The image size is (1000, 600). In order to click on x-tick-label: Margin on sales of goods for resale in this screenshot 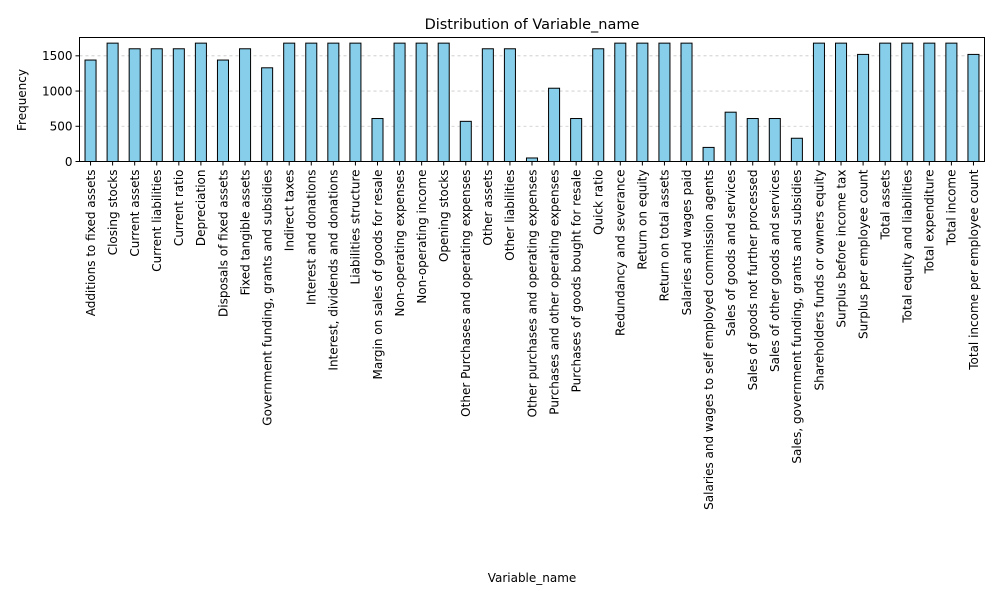, I will do `click(378, 275)`.